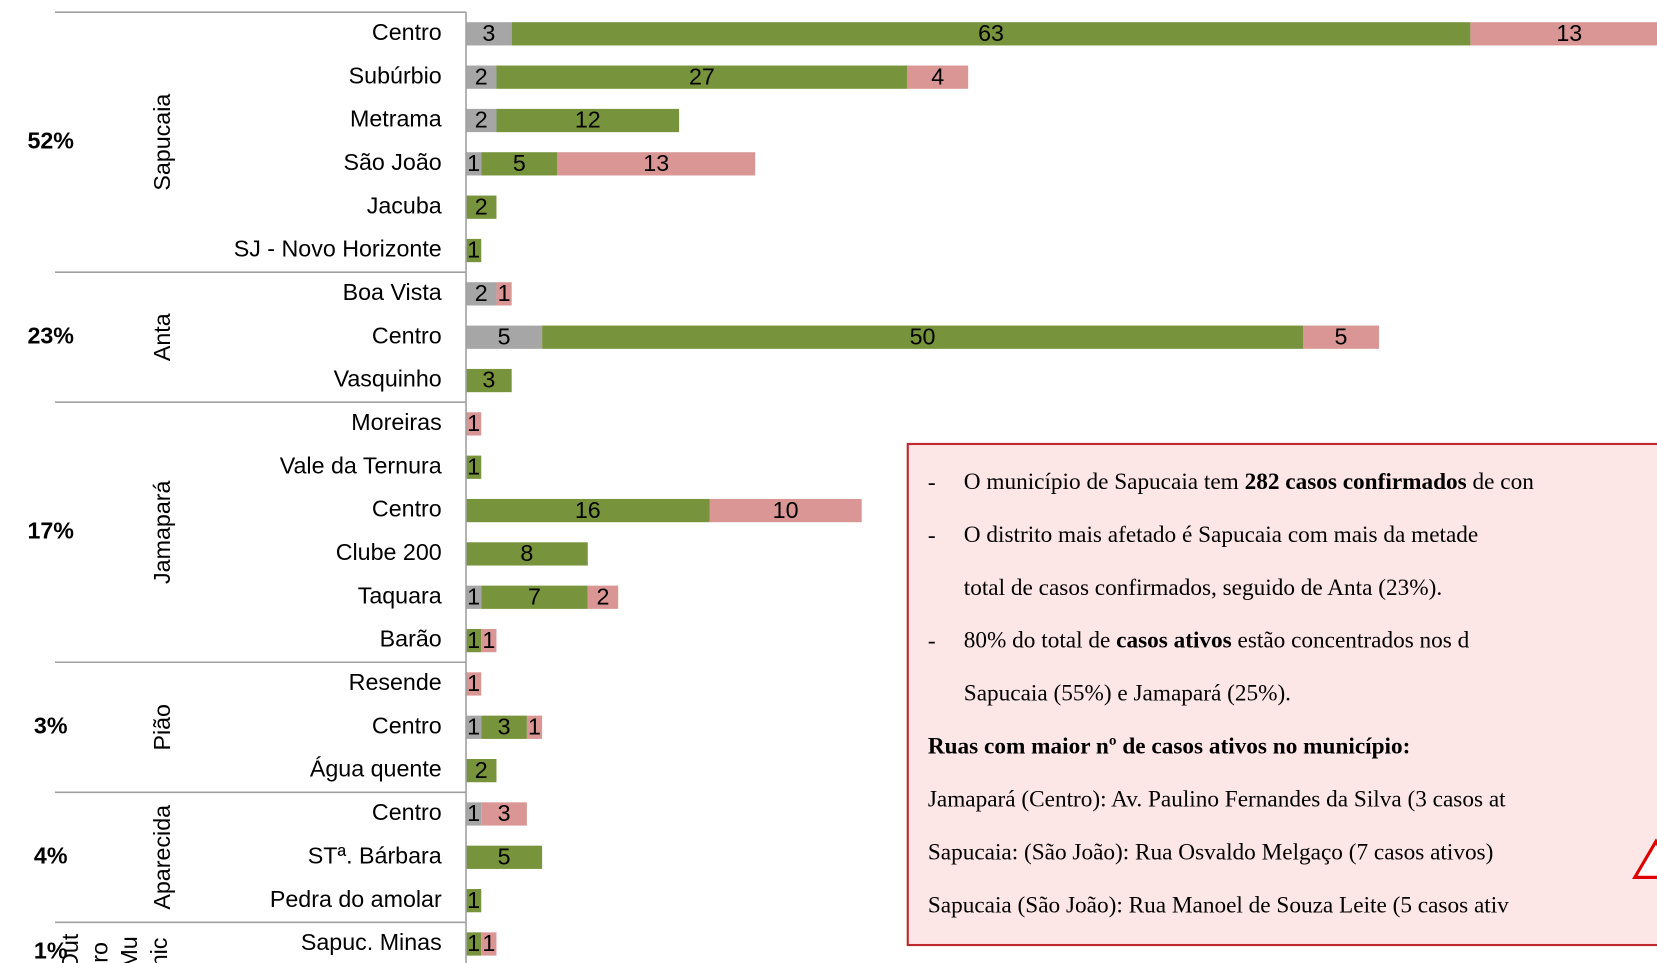  Describe the element at coordinates (392, 162) in the screenshot. I see `category-label: São João` at that location.